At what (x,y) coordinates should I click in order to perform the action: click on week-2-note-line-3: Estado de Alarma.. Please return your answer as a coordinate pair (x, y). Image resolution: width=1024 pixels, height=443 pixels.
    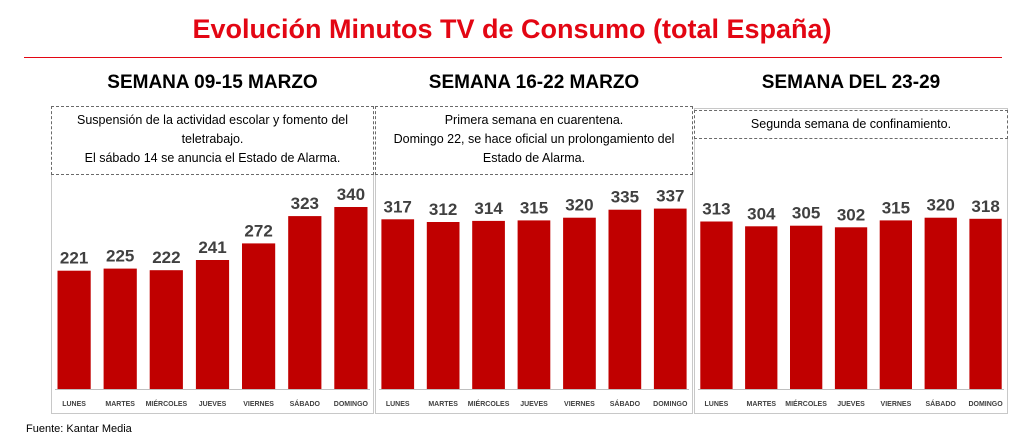
    Looking at the image, I should click on (534, 158).